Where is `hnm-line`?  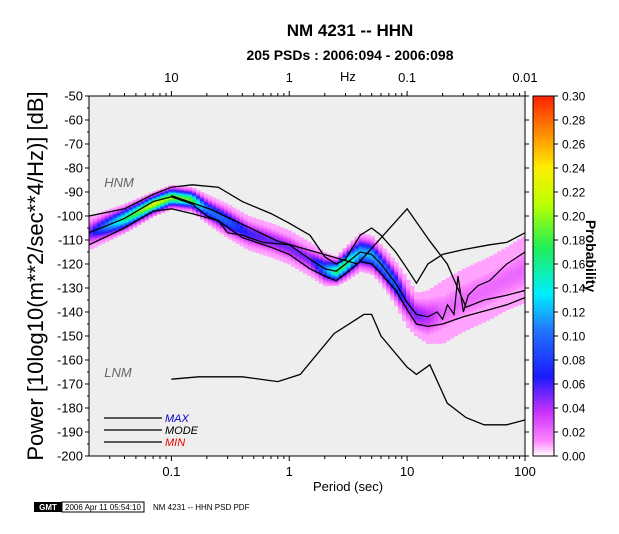
hnm-line is located at coordinates (348, 251).